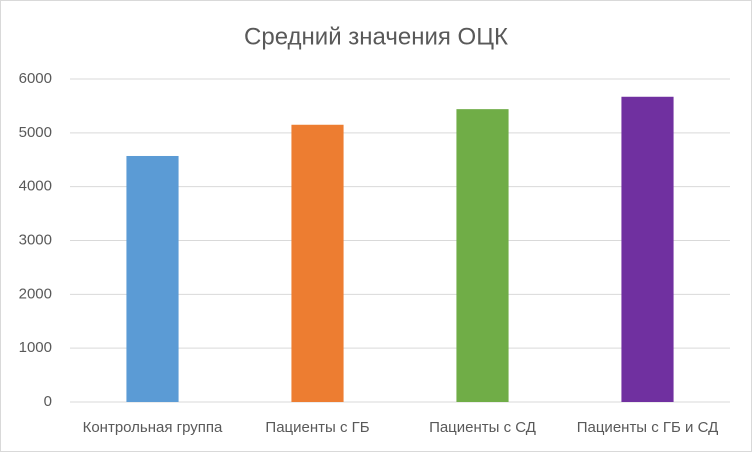  I want to click on y-tick-label: 2000, so click(35, 293).